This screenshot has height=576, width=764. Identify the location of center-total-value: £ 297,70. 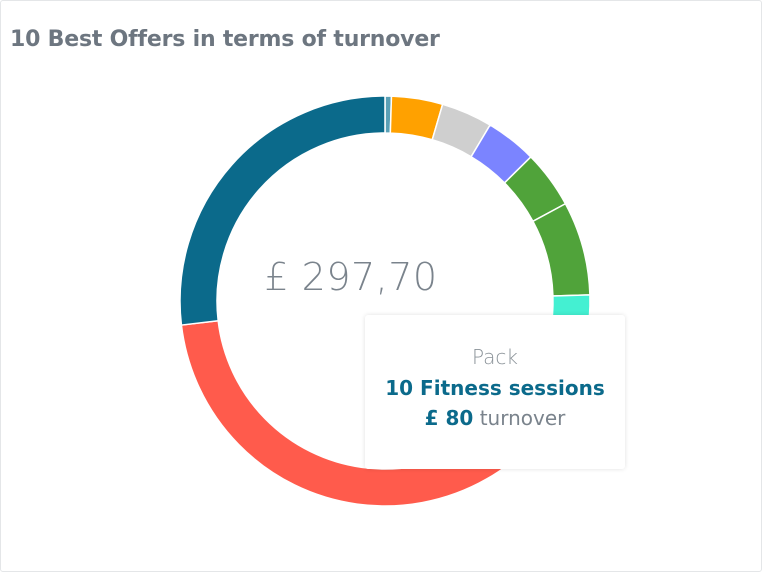
(351, 277).